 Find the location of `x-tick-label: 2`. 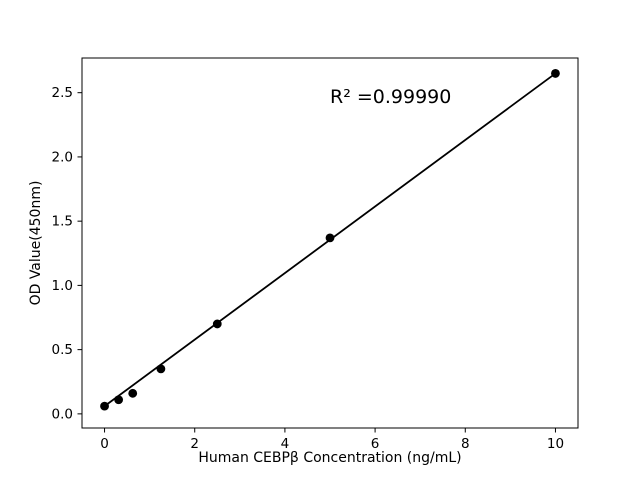

x-tick-label: 2 is located at coordinates (194, 444).